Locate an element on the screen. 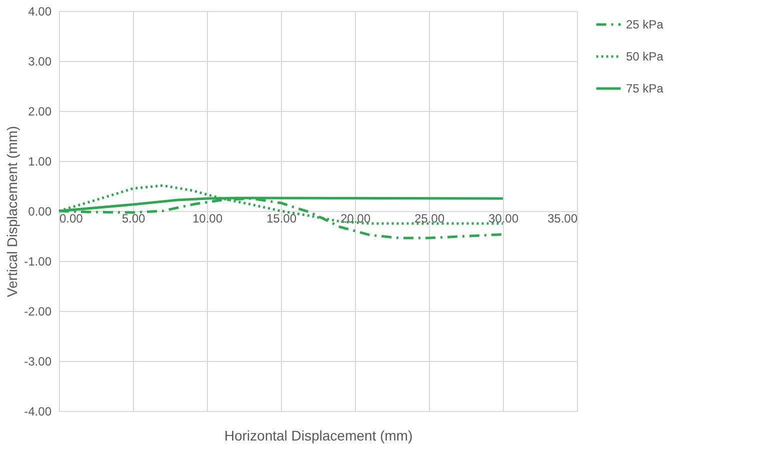 The height and width of the screenshot is (463, 758). legend-label: 75 kPa is located at coordinates (645, 89).